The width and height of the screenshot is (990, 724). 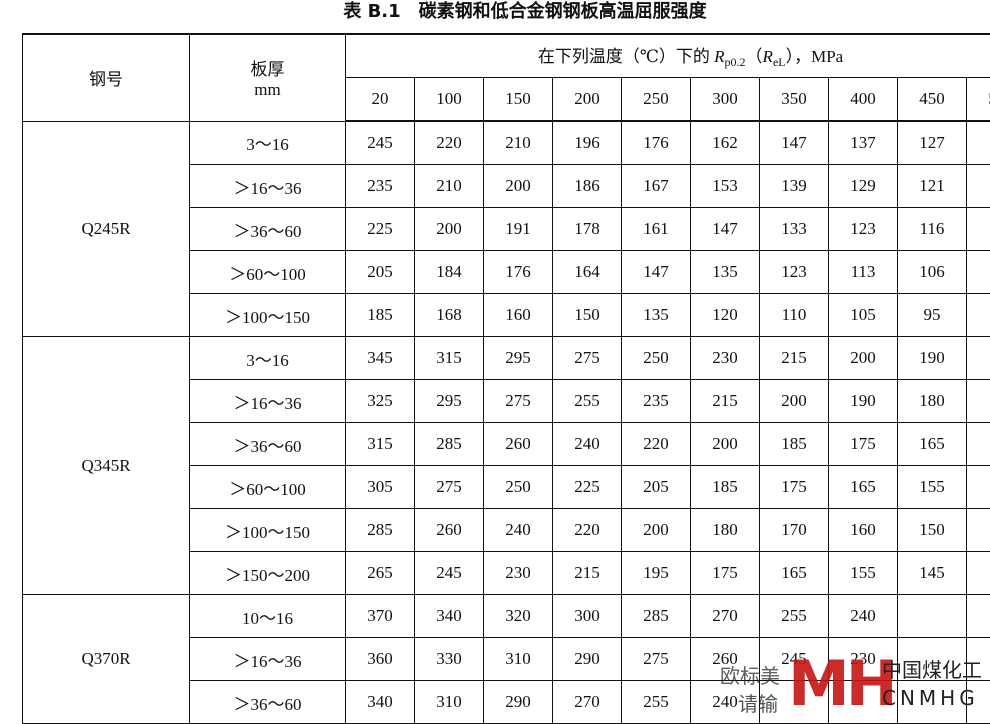 What do you see at coordinates (863, 186) in the screenshot?
I see `value-cell: 129` at bounding box center [863, 186].